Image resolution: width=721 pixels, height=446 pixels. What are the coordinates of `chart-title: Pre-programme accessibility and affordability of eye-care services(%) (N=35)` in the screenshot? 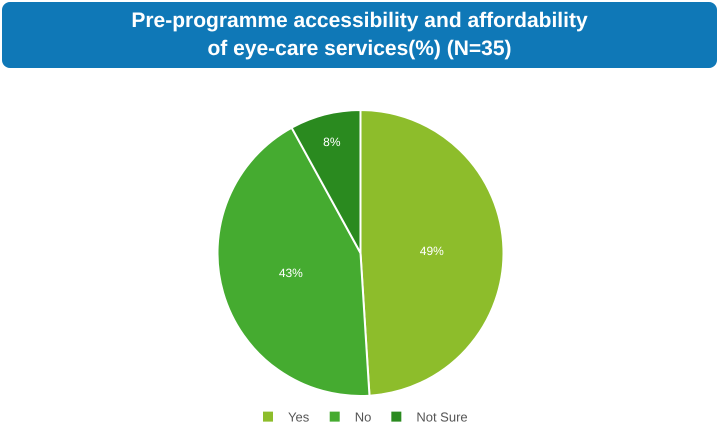 It's located at (359, 35).